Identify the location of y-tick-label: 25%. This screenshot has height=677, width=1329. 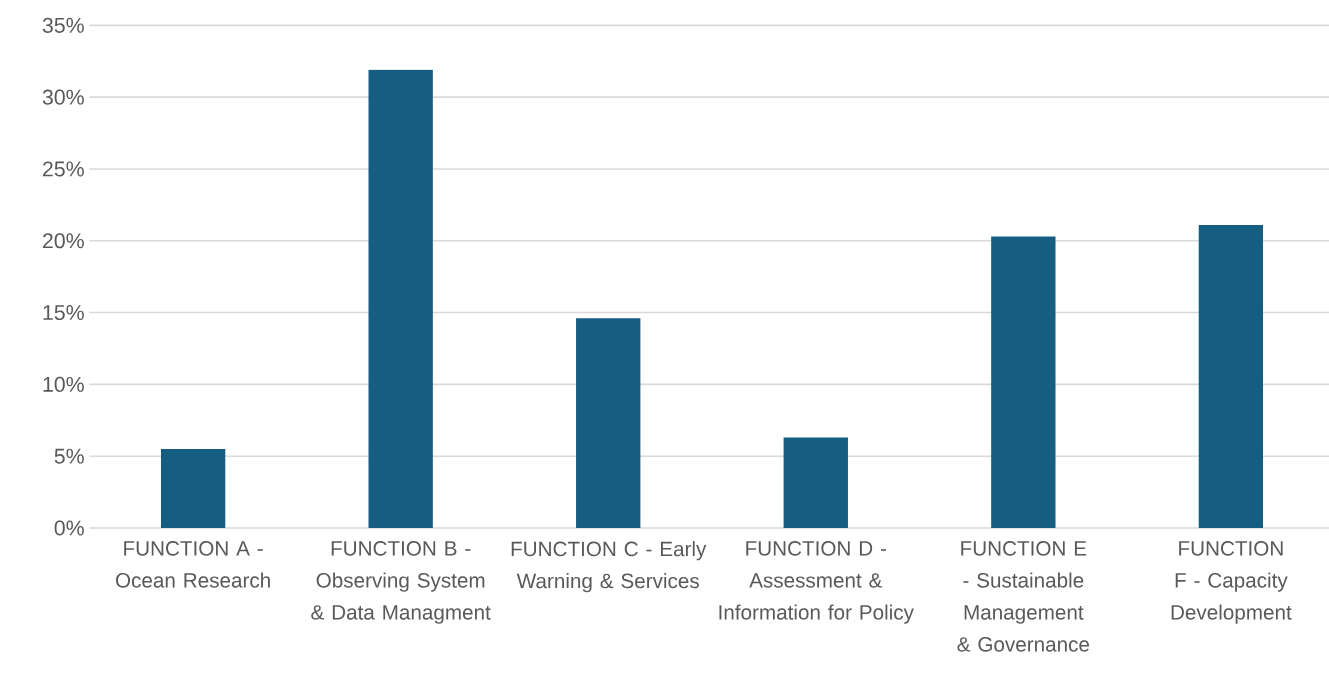
(63, 169).